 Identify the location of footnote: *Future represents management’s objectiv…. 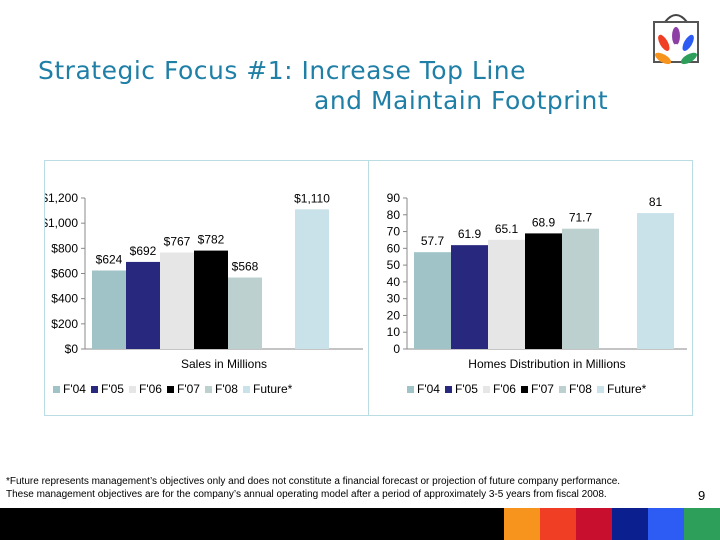
(336, 488).